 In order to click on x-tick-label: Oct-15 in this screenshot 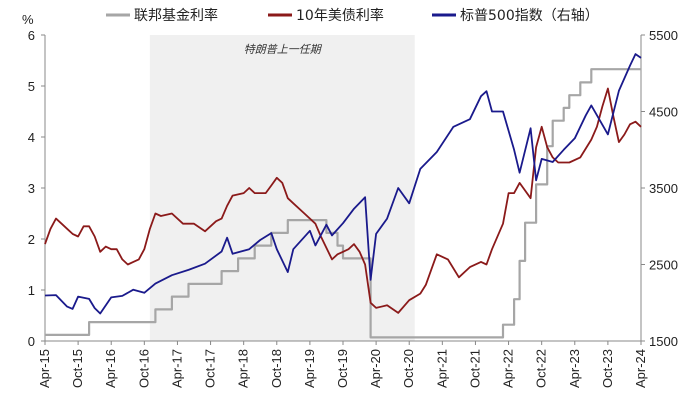, I will do `click(77, 368)`.